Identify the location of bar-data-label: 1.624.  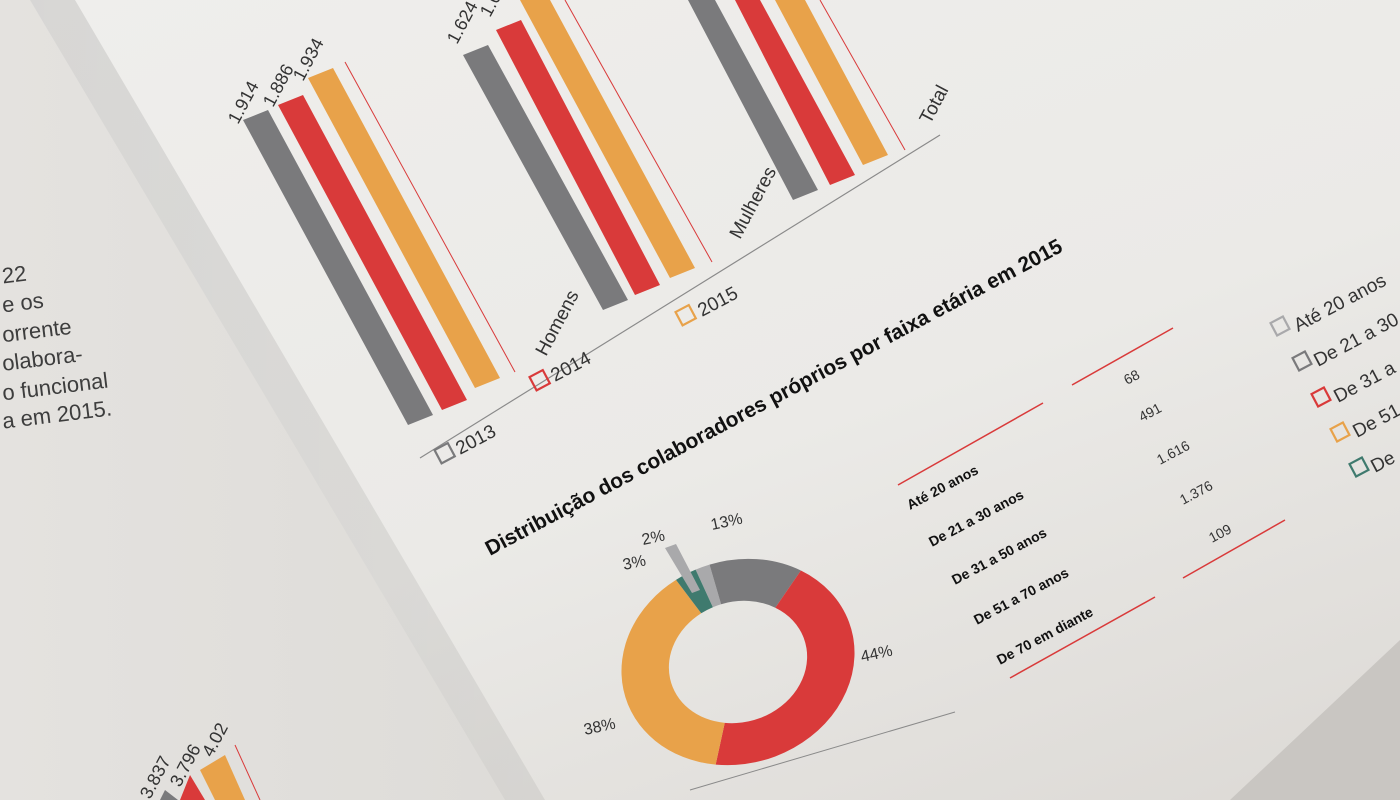
(462, 23).